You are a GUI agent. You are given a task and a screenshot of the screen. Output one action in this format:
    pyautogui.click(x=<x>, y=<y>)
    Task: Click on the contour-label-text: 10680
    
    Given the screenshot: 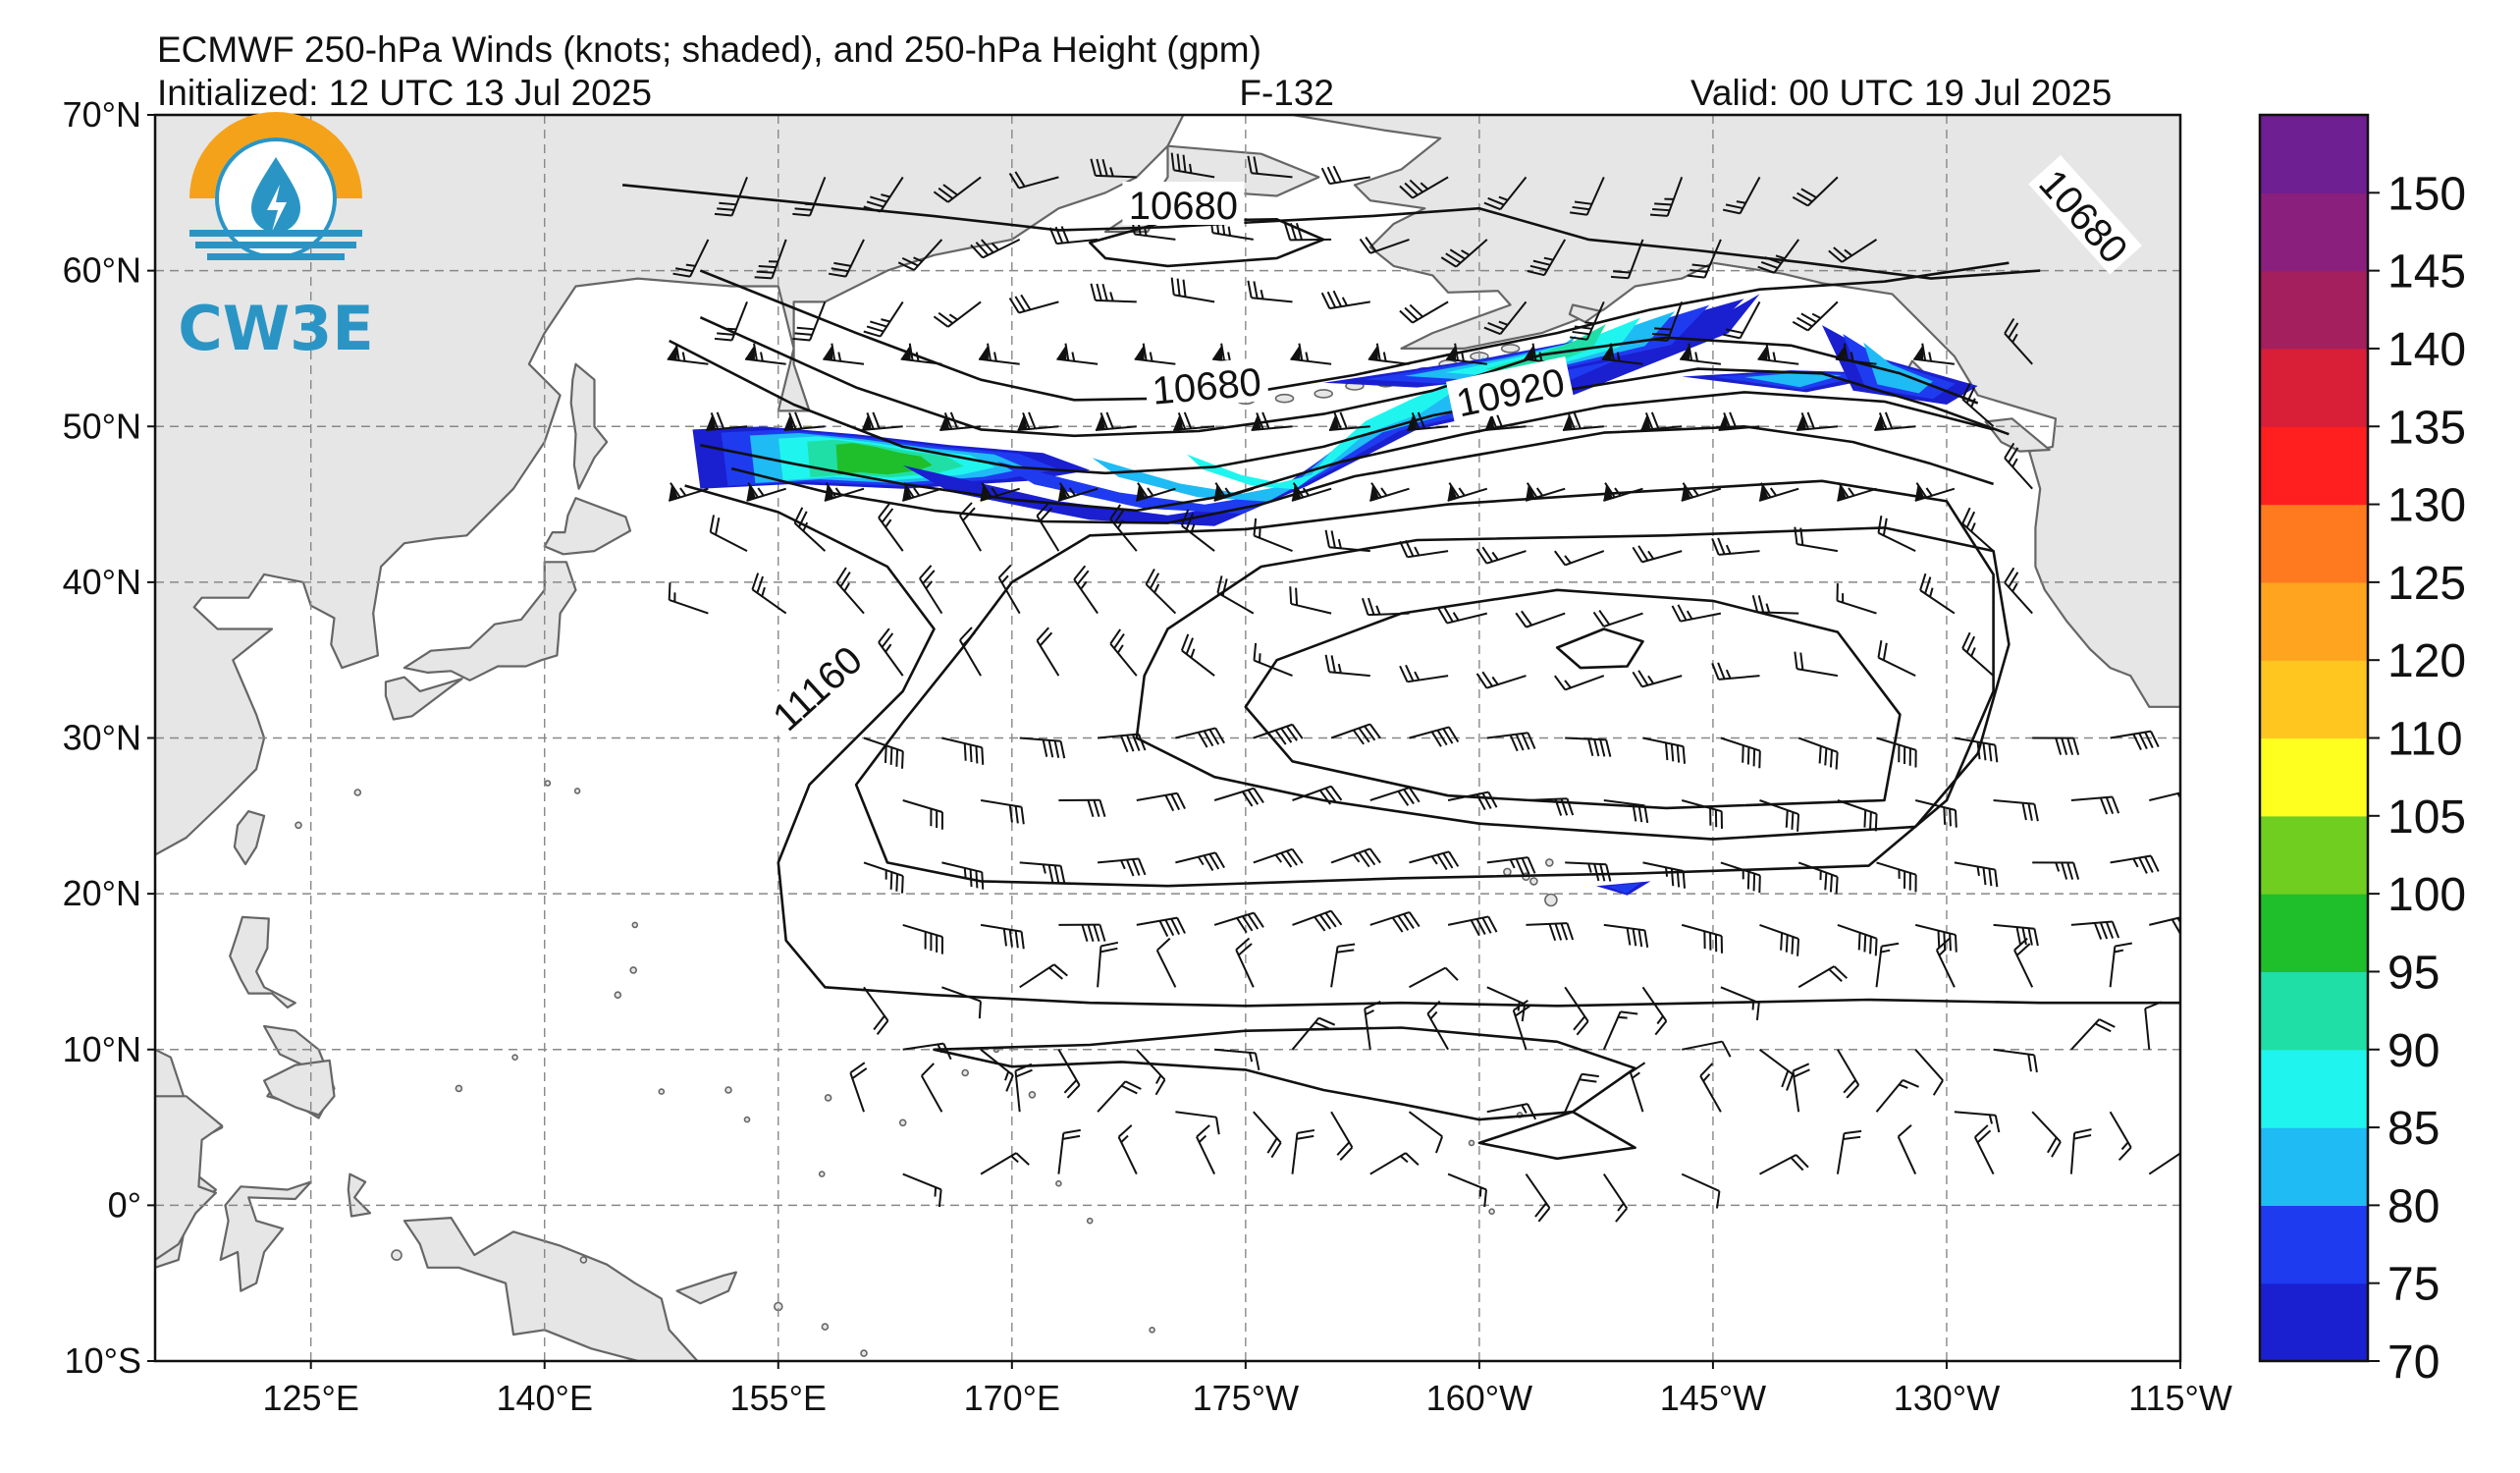 What is the action you would take?
    pyautogui.click(x=1207, y=386)
    